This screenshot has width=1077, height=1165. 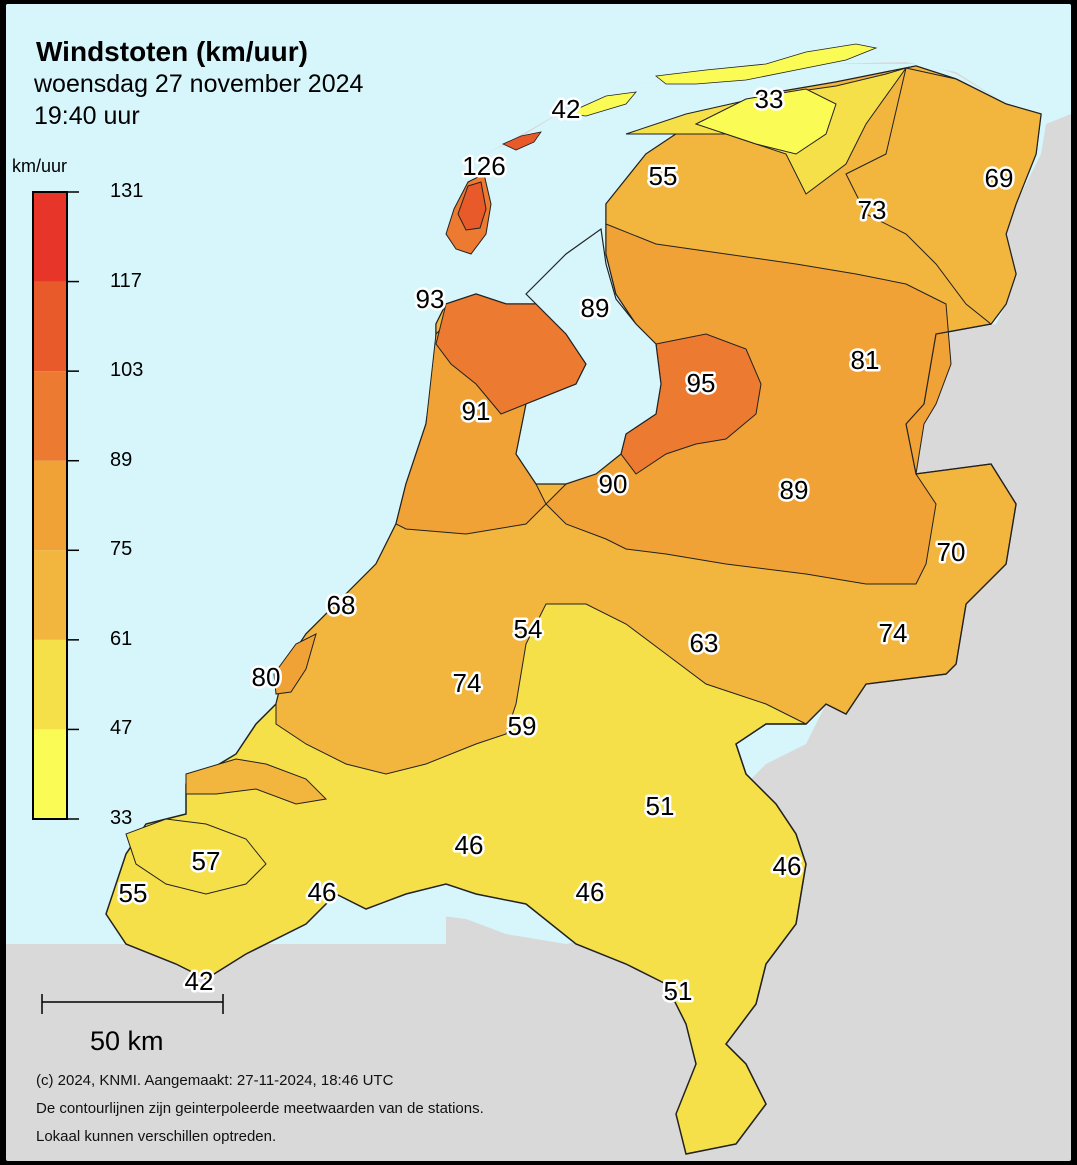 What do you see at coordinates (865, 360) in the screenshot?
I see `station-value-hoogeveen: 81` at bounding box center [865, 360].